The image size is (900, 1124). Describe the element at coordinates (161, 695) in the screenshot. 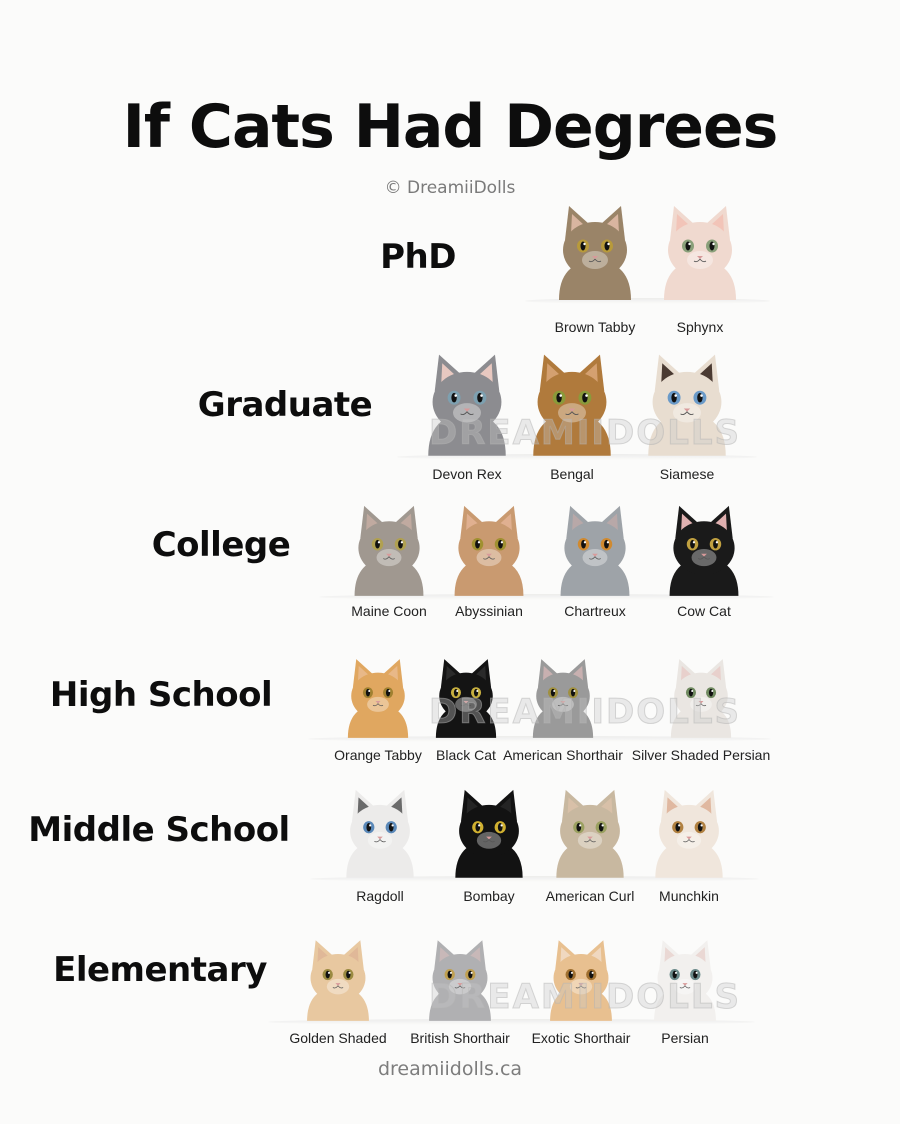

I see `level-label: High School` at that location.